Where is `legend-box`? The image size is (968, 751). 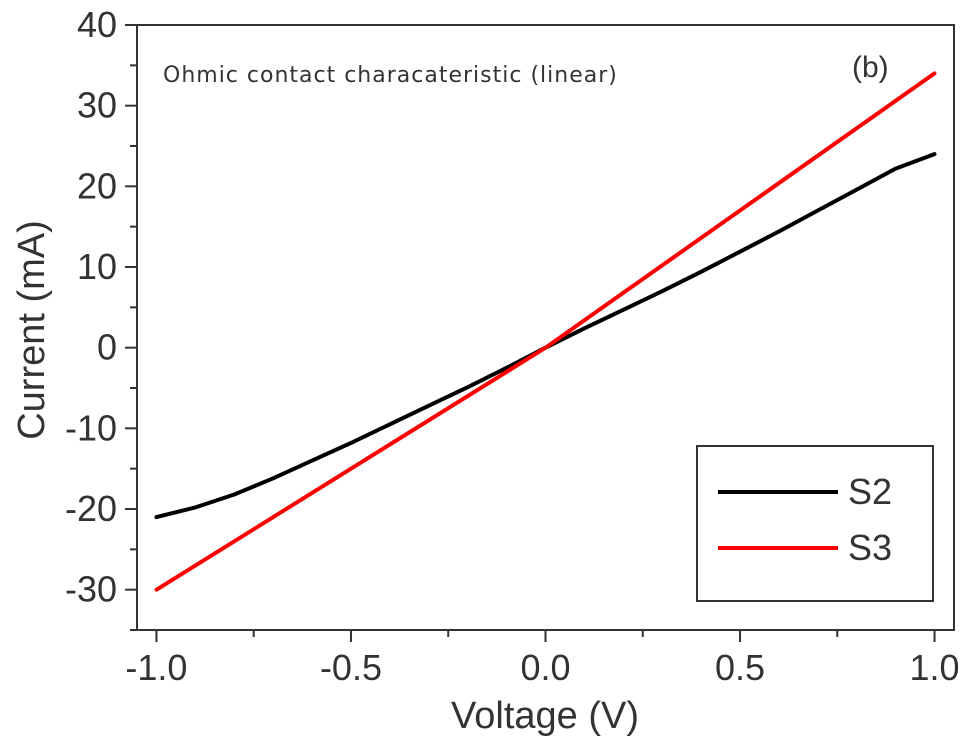
legend-box is located at coordinates (815, 523).